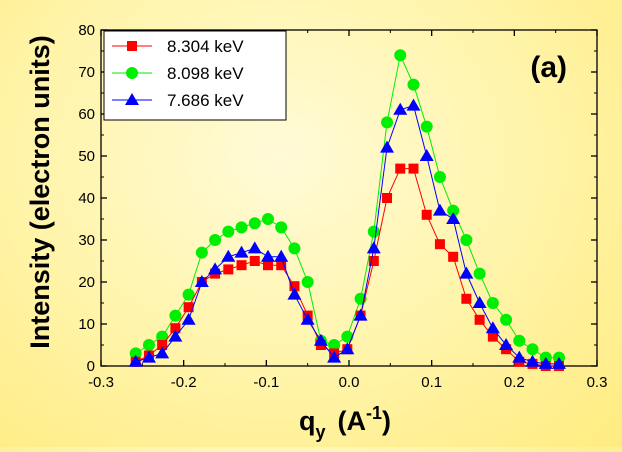 This screenshot has height=452, width=622. What do you see at coordinates (374, 413) in the screenshot?
I see `x-axis-label-units-sup: -1` at bounding box center [374, 413].